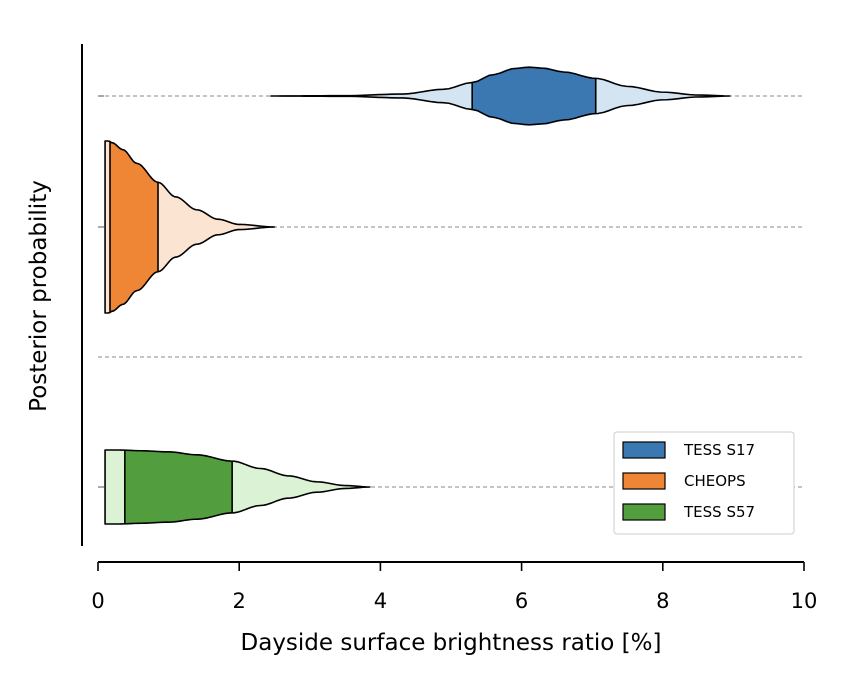 The width and height of the screenshot is (862, 678). What do you see at coordinates (39, 296) in the screenshot?
I see `y-axis-label: Posterior probability` at bounding box center [39, 296].